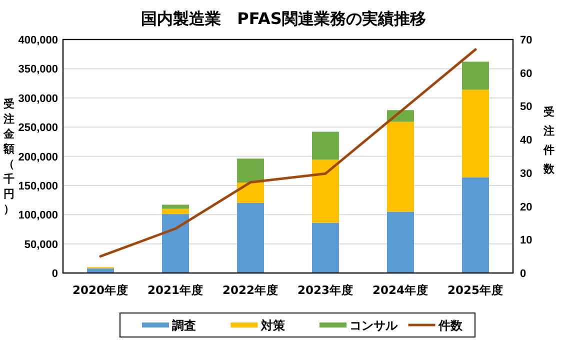 The image size is (567, 345). I want to click on y2-axis-title: 受注件数, so click(549, 141).